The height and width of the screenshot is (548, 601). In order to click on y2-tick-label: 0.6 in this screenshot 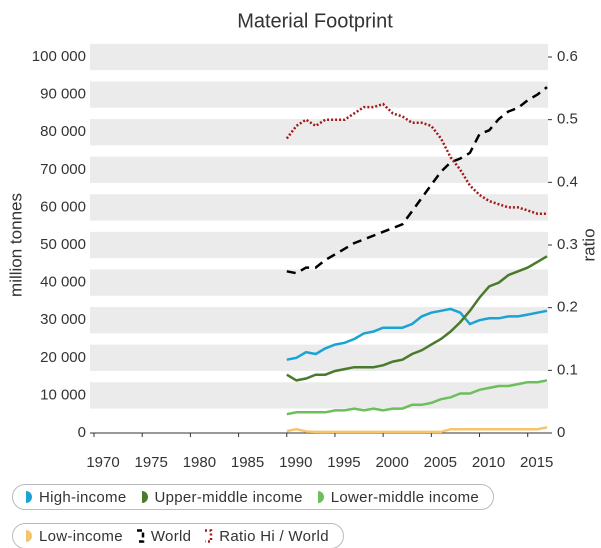, I will do `click(567, 56)`.